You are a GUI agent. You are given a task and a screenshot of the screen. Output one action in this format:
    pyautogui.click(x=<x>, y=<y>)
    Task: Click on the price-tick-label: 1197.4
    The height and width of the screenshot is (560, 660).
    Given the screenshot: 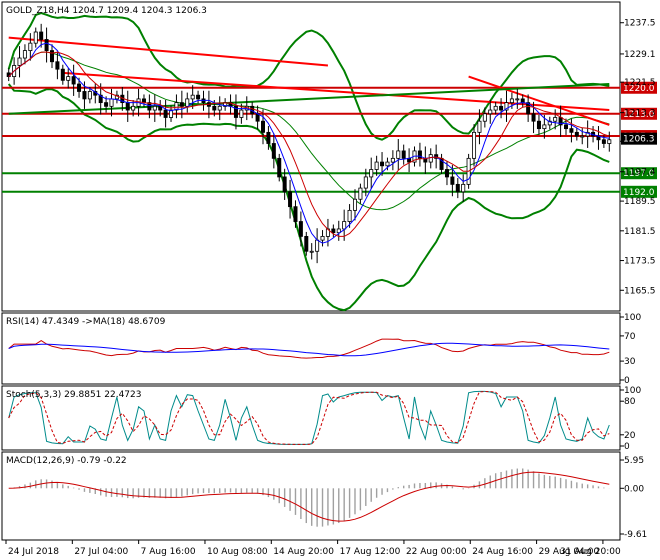 What is the action you would take?
    pyautogui.click(x=640, y=173)
    